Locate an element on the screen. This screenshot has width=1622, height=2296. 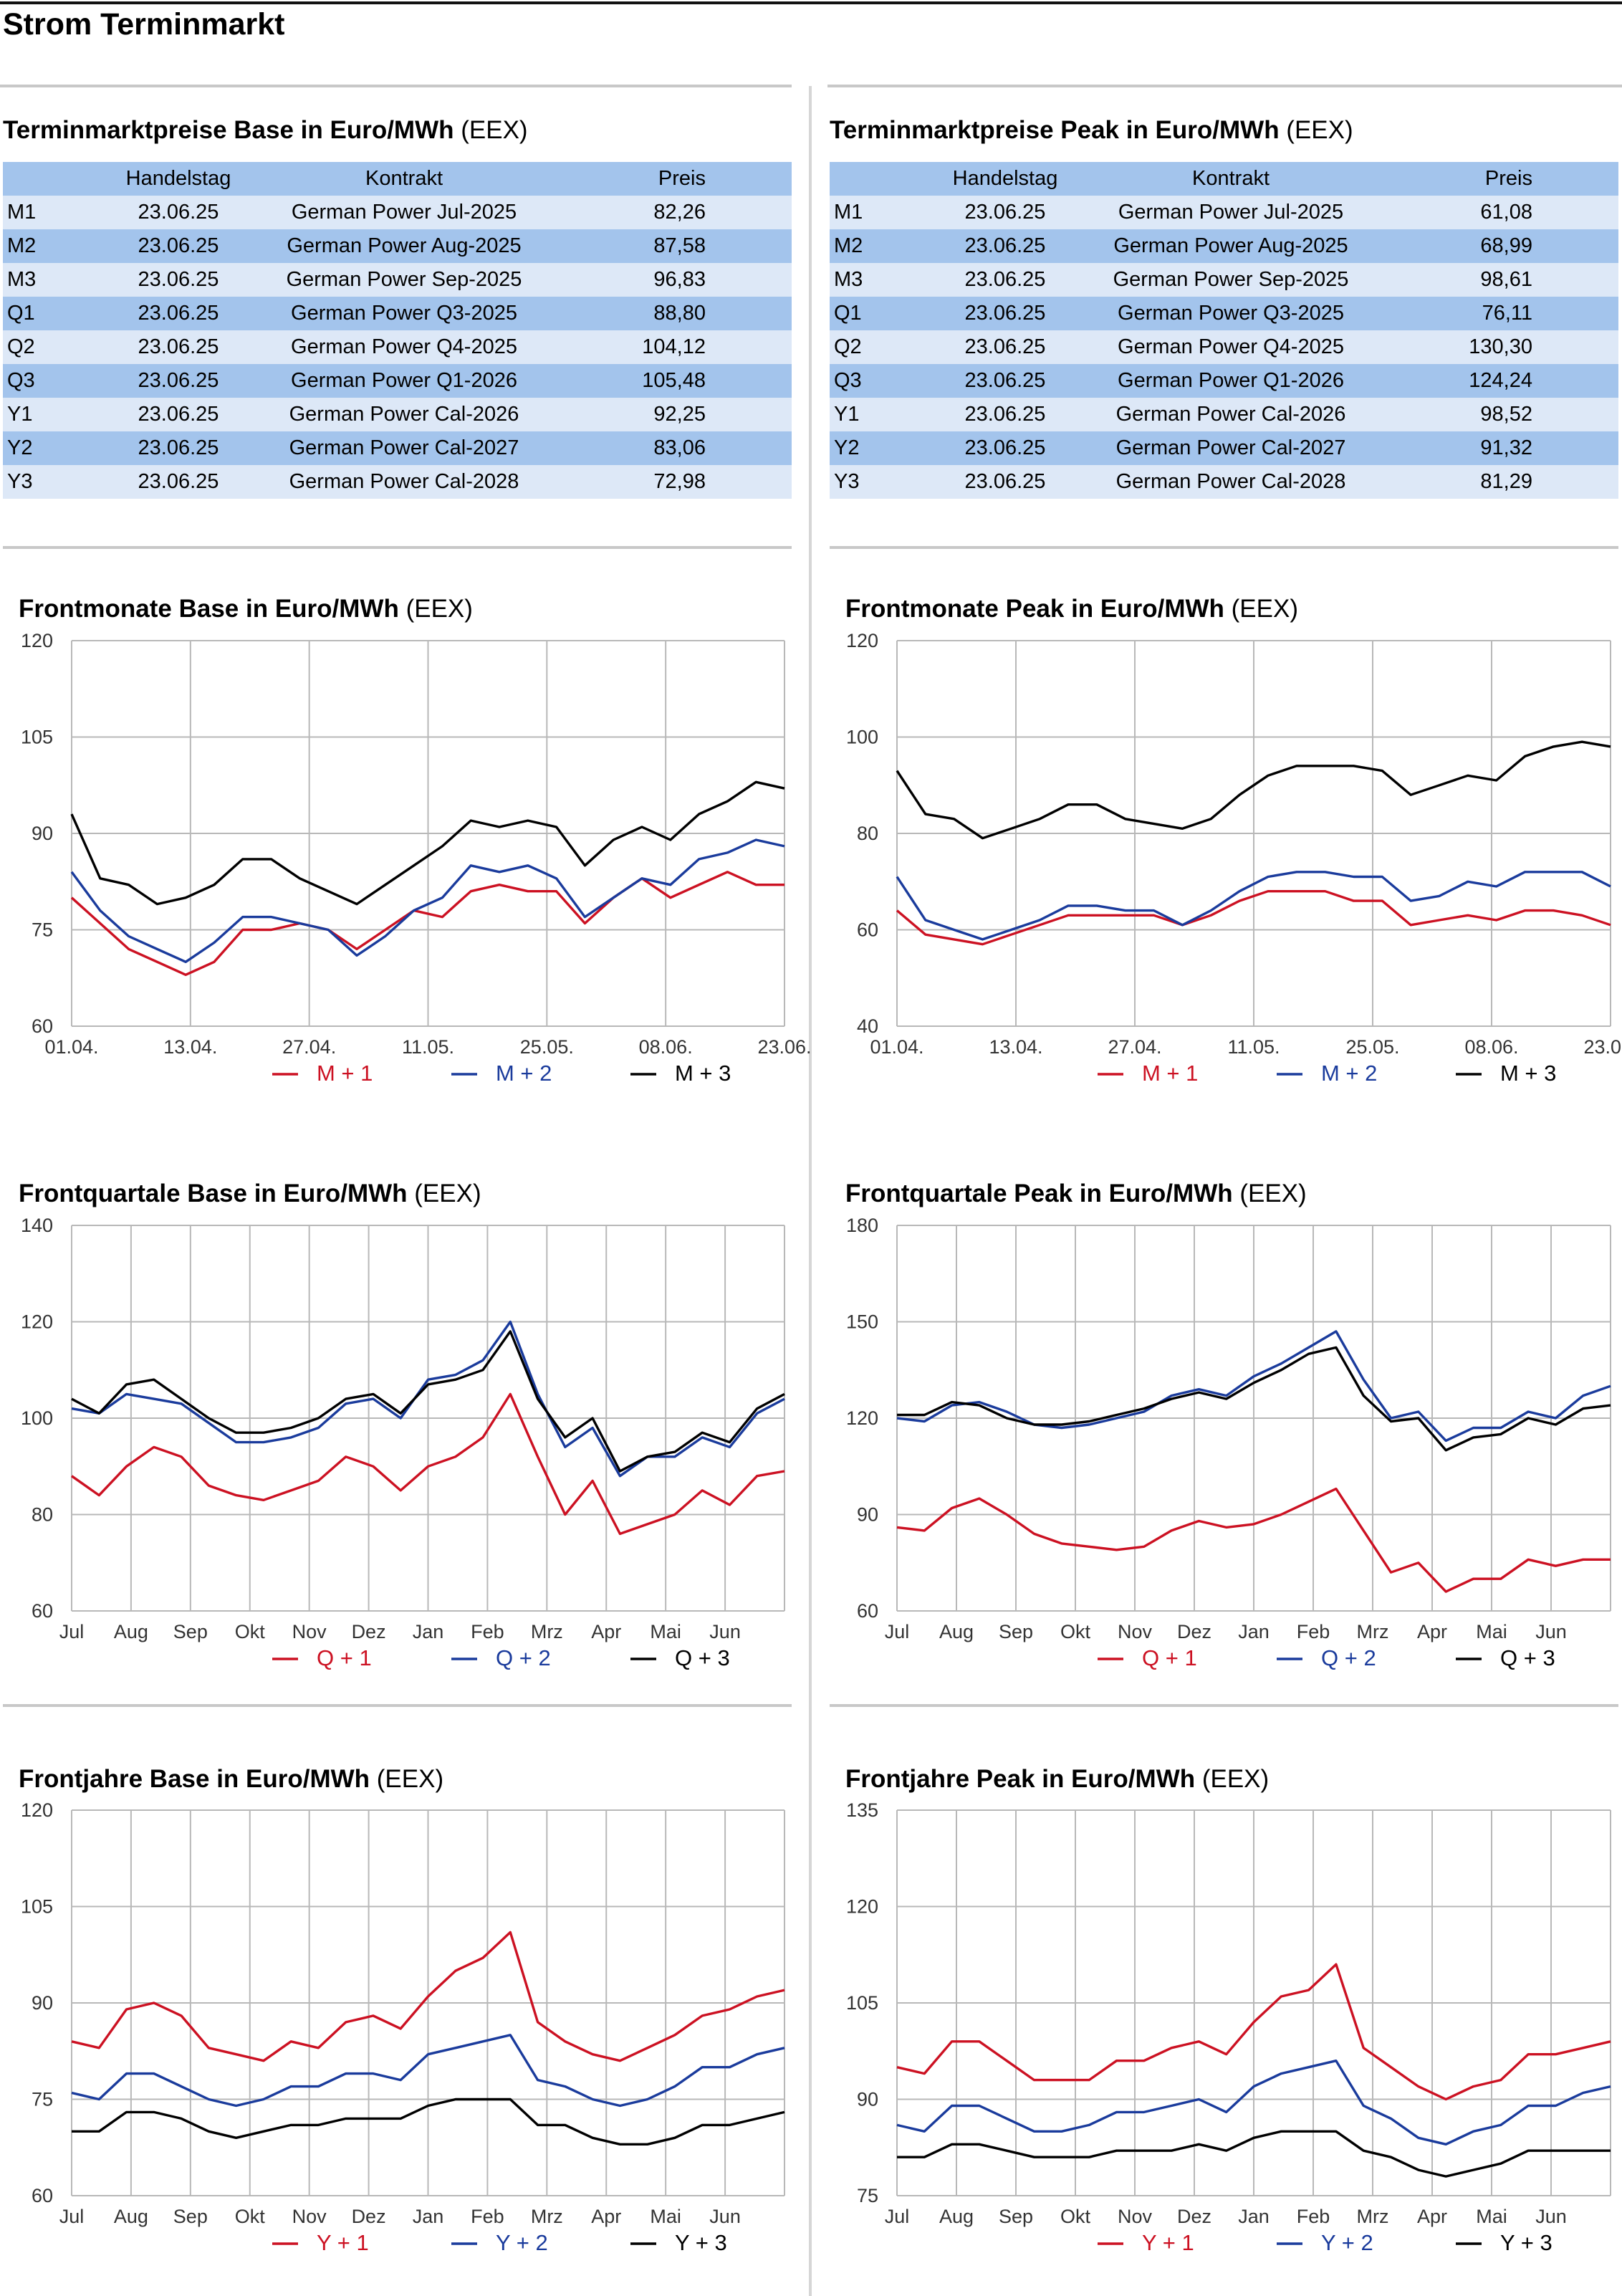
contract-name: German Power Q4-2025 is located at coordinates (1230, 347).